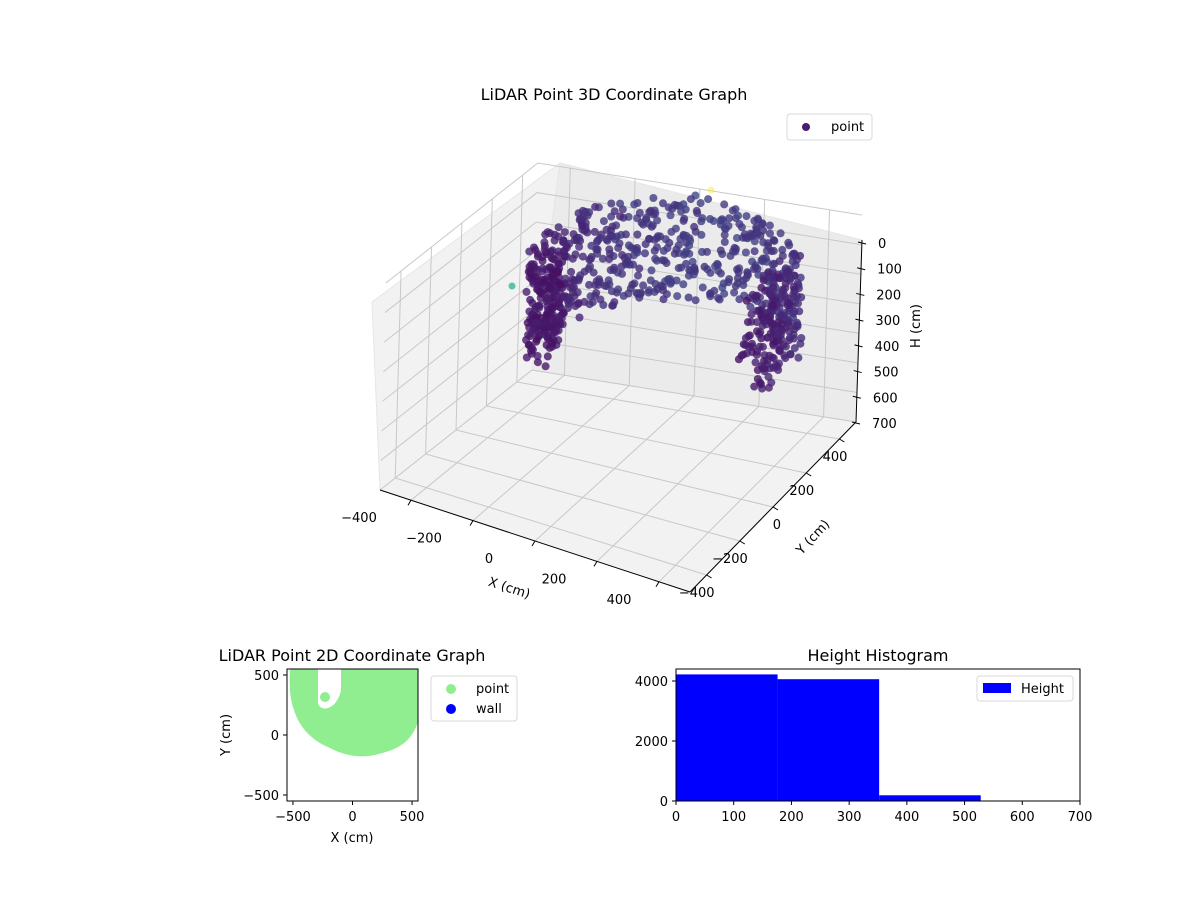  What do you see at coordinates (353, 713) in the screenshot?
I see `point-cloud-2d` at bounding box center [353, 713].